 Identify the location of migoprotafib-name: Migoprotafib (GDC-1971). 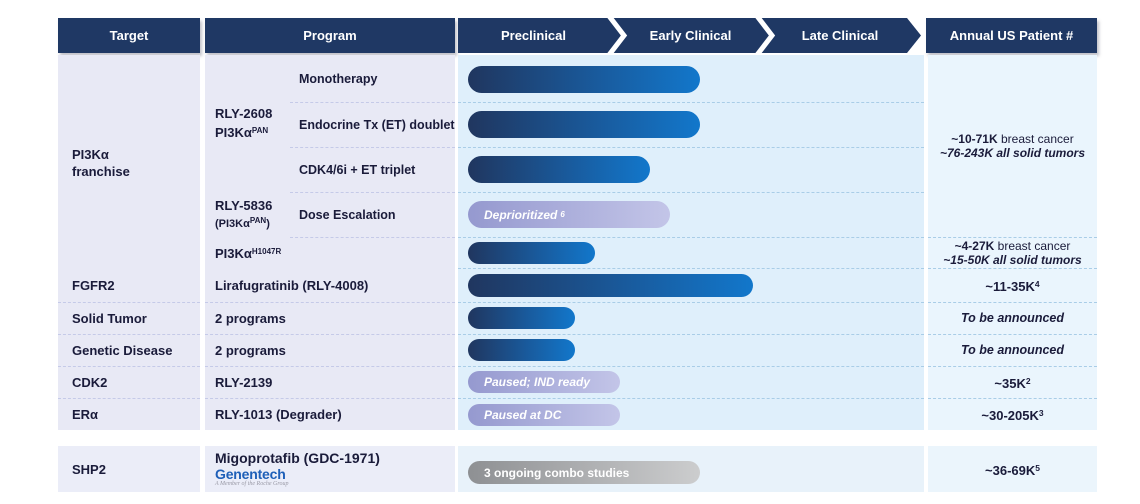
(297, 458).